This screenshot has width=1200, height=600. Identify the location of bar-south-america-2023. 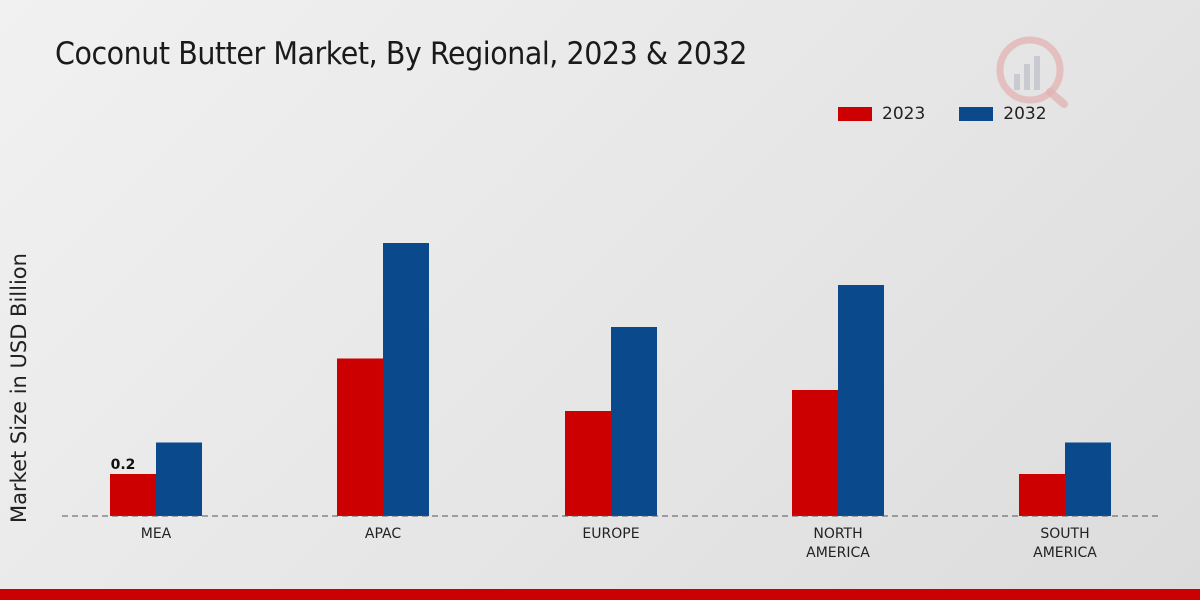
(1042, 495).